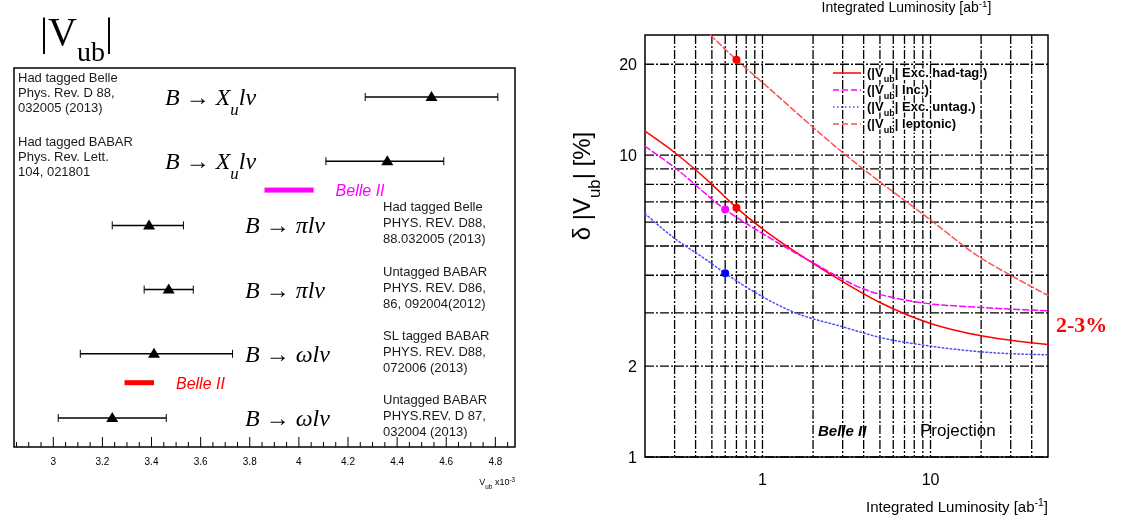 The height and width of the screenshot is (518, 1121). I want to click on x-axis-title: V$_{ub}$ x10$^{-3}$, so click(497, 482).